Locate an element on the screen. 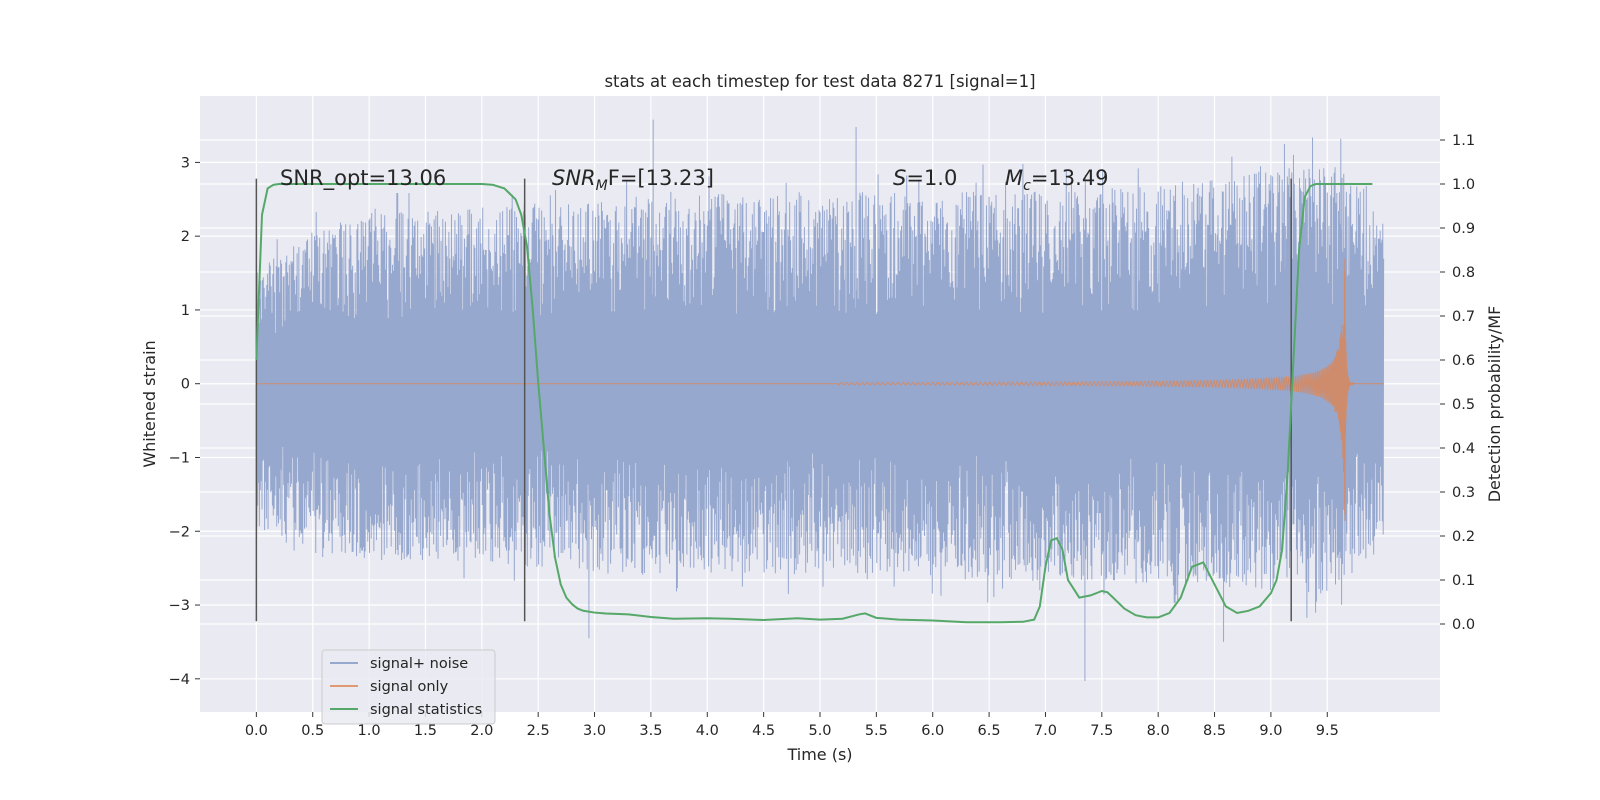 The width and height of the screenshot is (1600, 800). y2-tick-label: 0.3 is located at coordinates (1463, 493).